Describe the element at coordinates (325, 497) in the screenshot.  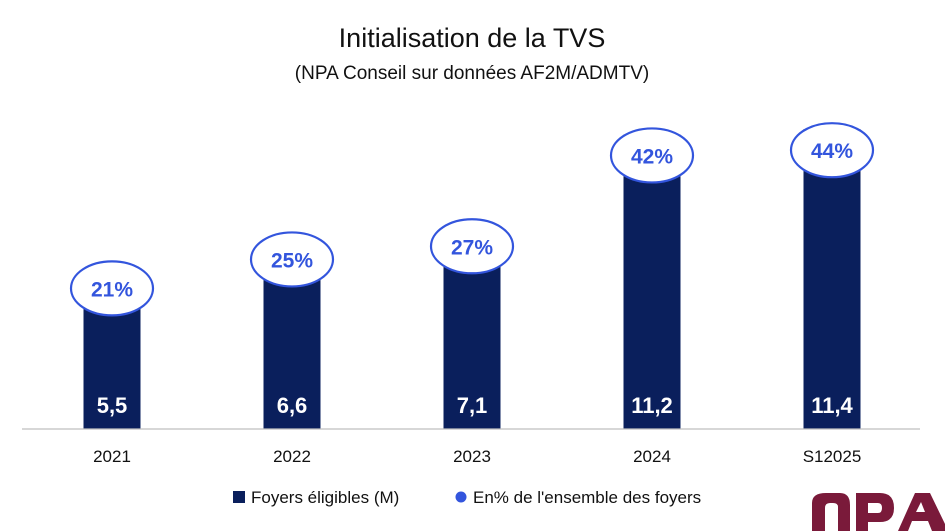
I see `legend-label-bars: Foyers éligibles (M)` at that location.